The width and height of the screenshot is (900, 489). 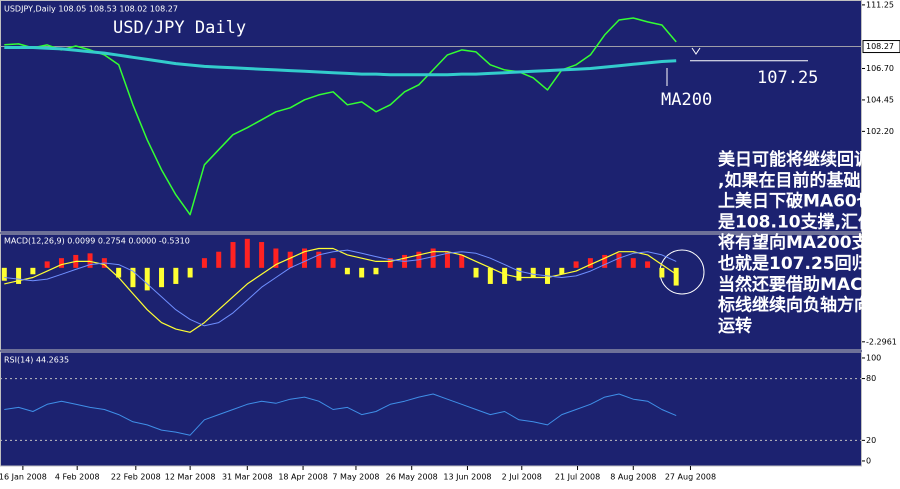 I want to click on x-tick-label: 26 May 2008, so click(x=412, y=477).